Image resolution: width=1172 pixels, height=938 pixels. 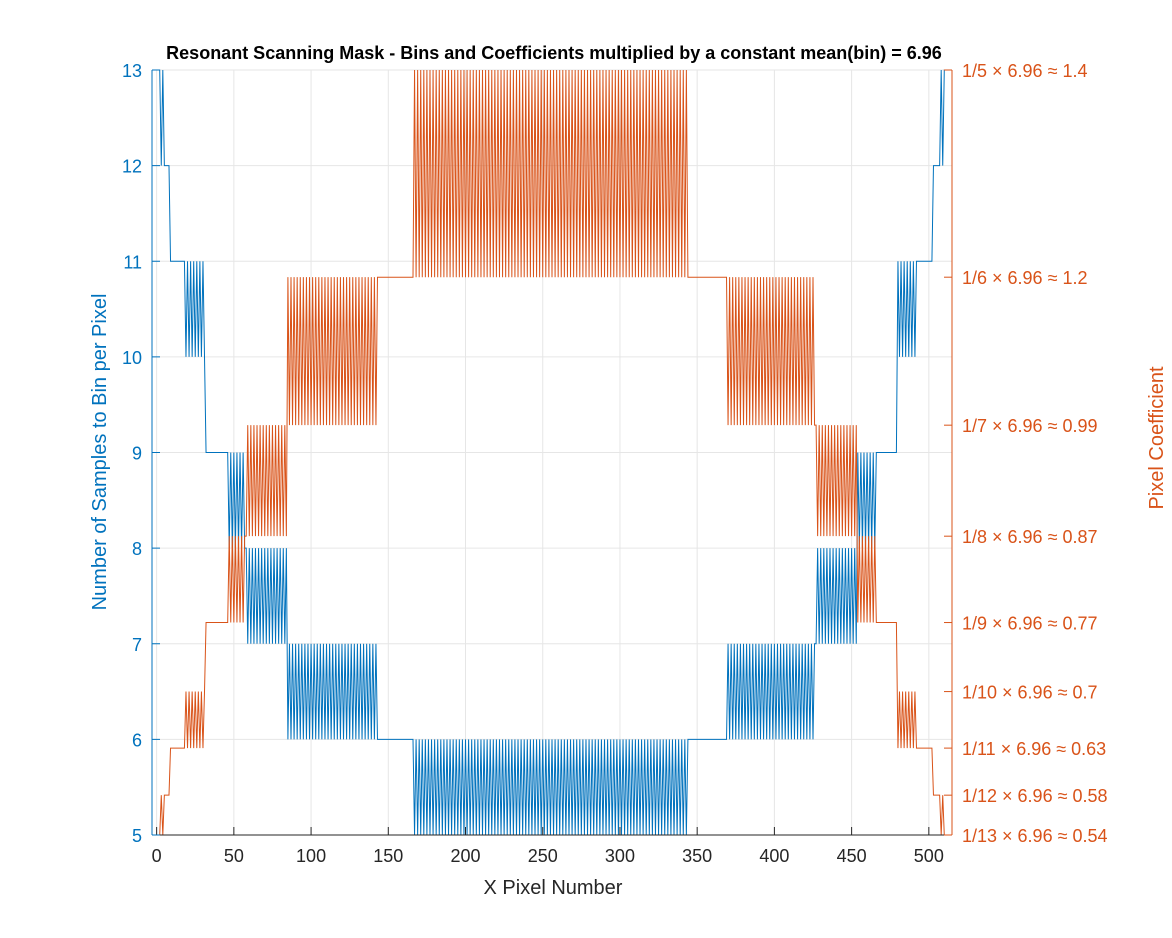 I want to click on y-right-axis-label: Pixel Coefficient, so click(x=1157, y=437).